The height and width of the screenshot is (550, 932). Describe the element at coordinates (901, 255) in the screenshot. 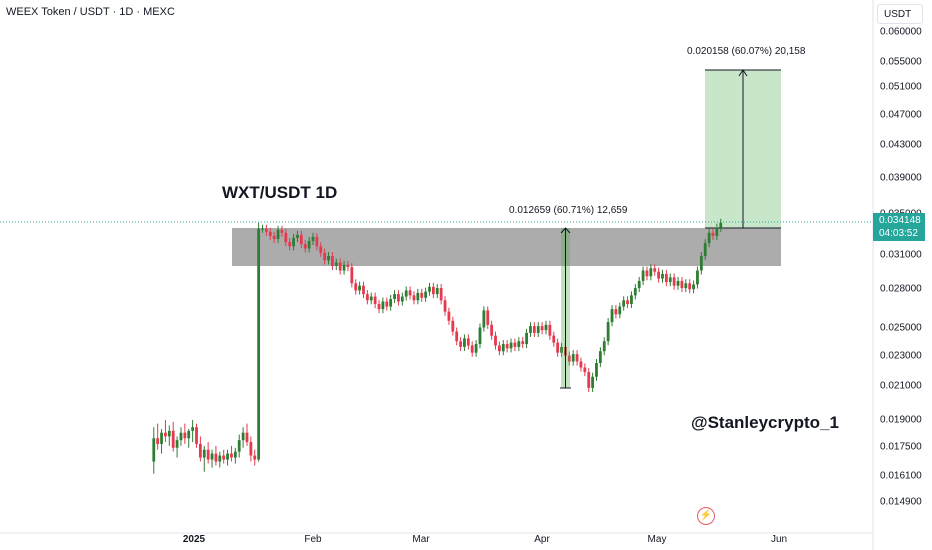

I see `y-tick-label: 0.031000` at that location.